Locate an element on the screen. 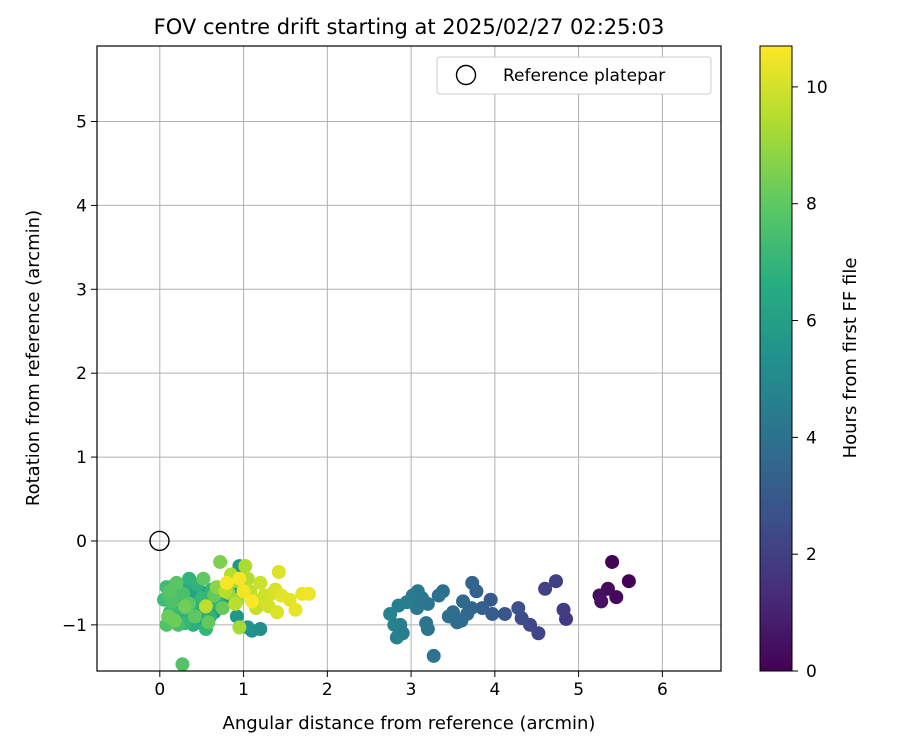 This screenshot has height=750, width=900. y-tick-label: 2 is located at coordinates (81, 374).